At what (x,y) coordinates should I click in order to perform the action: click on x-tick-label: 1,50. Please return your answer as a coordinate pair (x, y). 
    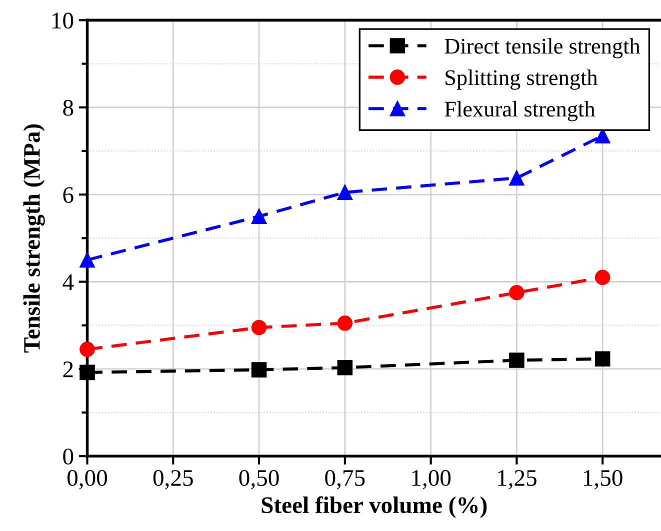
    Looking at the image, I should click on (603, 480).